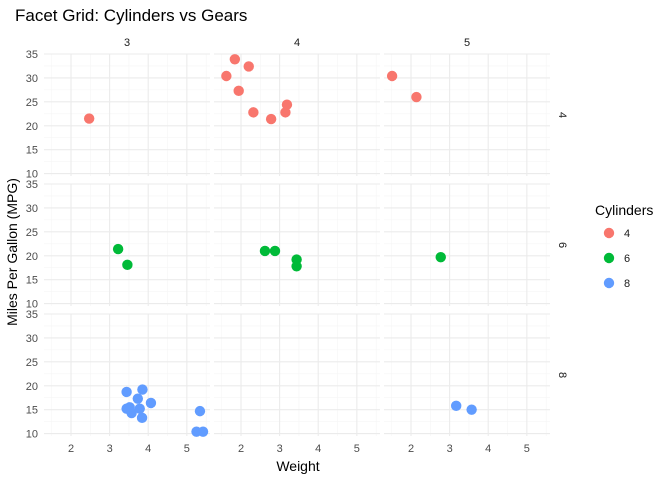 This screenshot has height=480, width=672. Describe the element at coordinates (562, 375) in the screenshot. I see `facet-row-label: 8` at that location.